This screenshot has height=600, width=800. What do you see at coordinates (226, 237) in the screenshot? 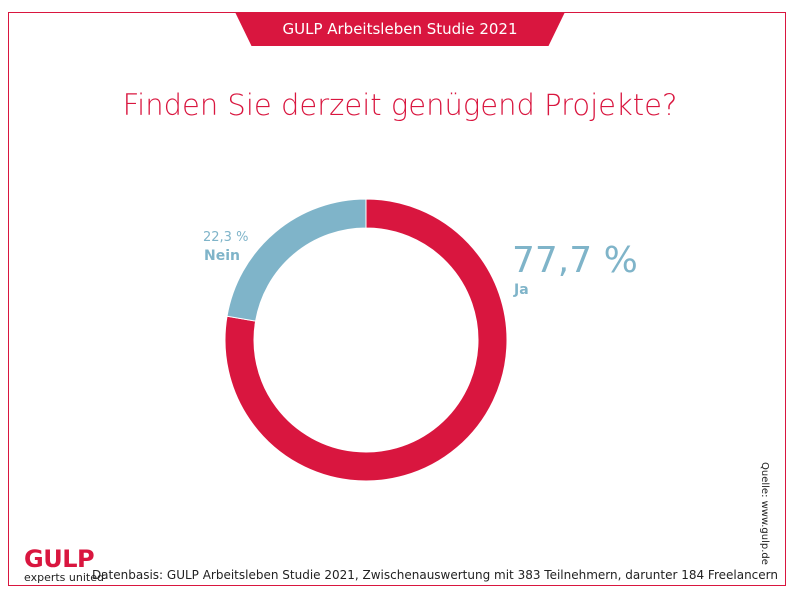
I see `nein-value-label: 22,3 %` at bounding box center [226, 237].